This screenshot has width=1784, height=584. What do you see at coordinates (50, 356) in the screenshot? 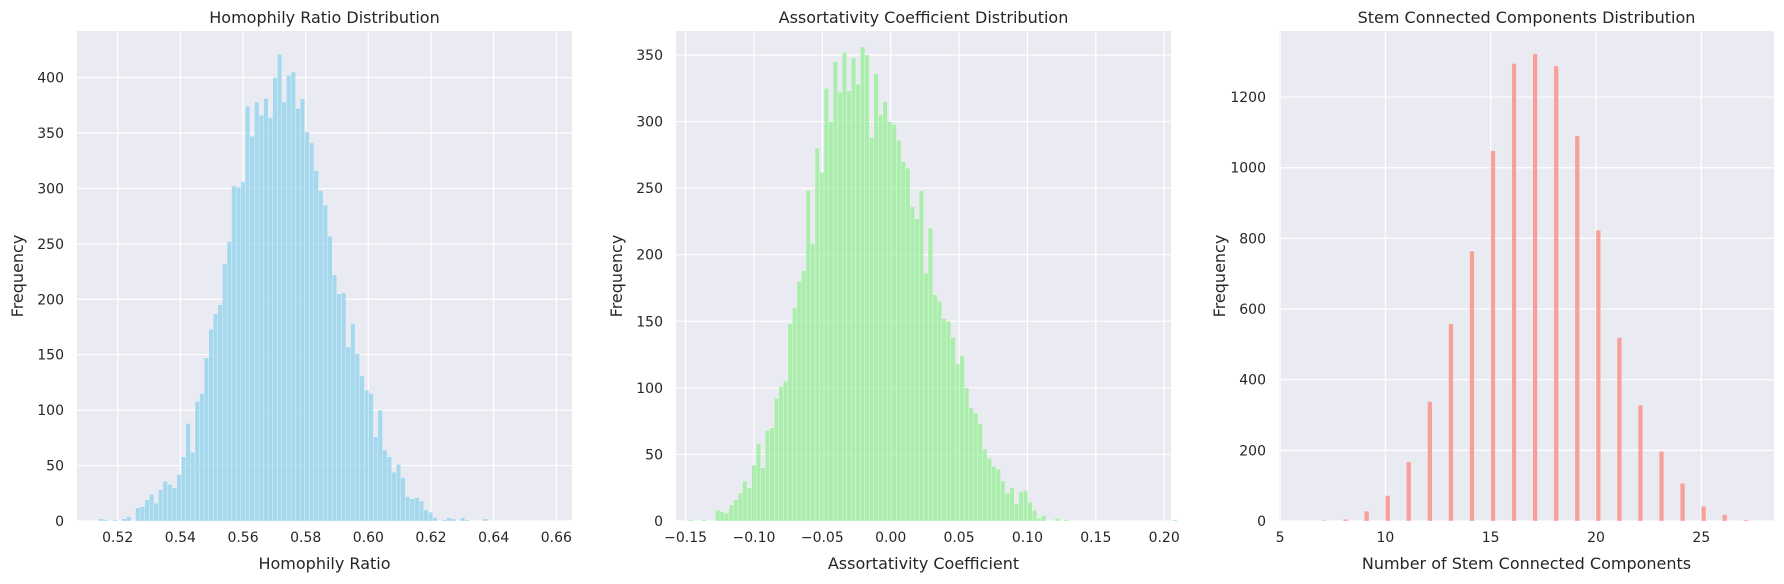
I see `y-tick-label: 150` at bounding box center [50, 356].